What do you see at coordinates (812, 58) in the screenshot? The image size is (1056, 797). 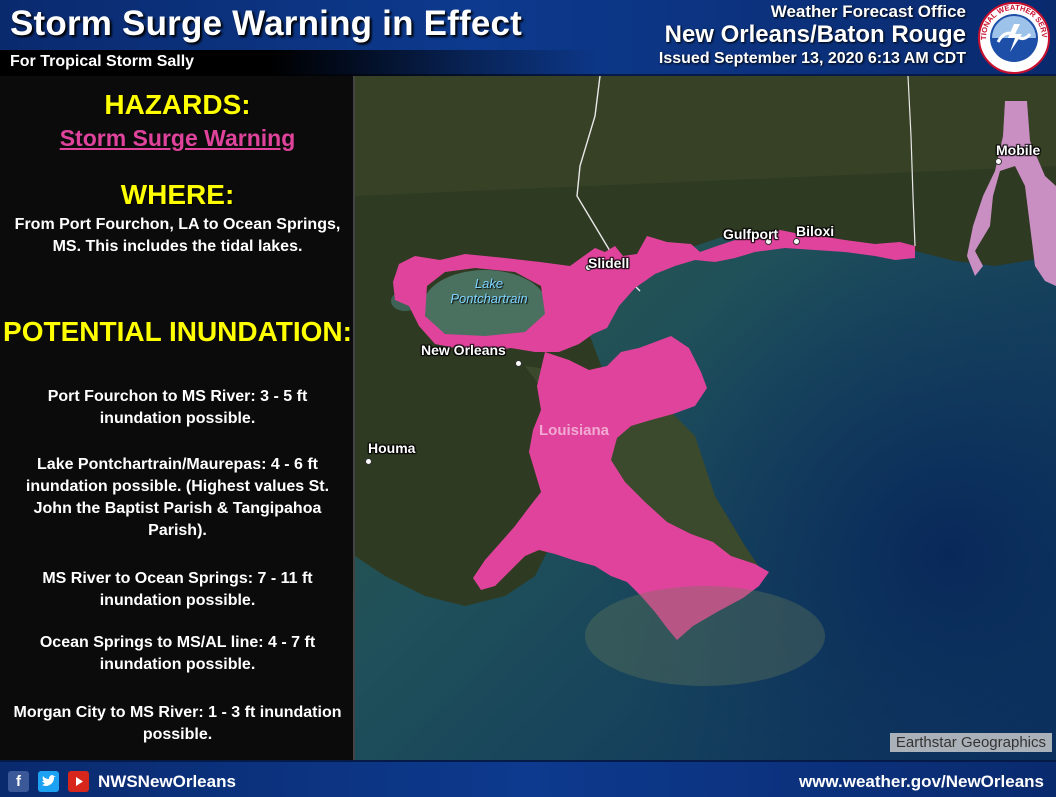 I see `issued-time: Issued September 13, 2020 6:13 AM CDT` at bounding box center [812, 58].